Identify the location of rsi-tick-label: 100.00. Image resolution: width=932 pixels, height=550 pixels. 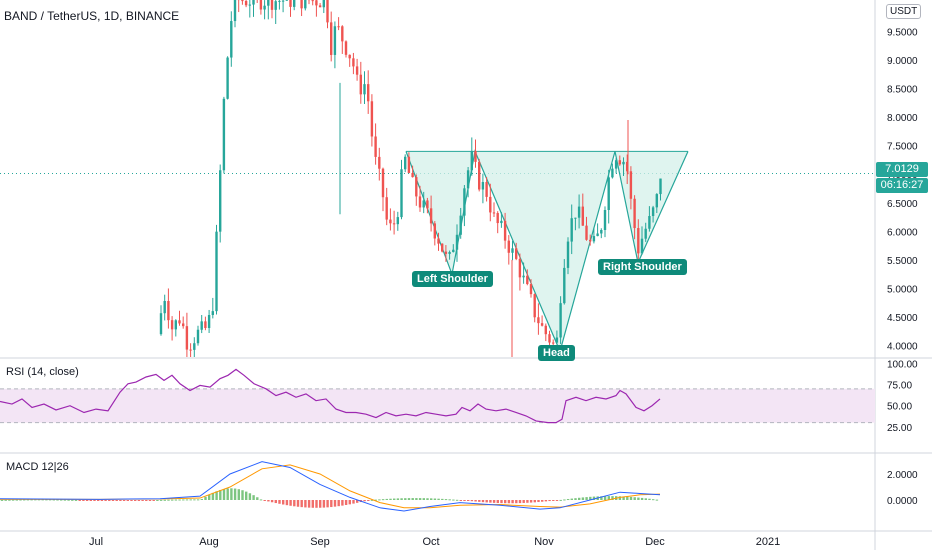
(902, 364).